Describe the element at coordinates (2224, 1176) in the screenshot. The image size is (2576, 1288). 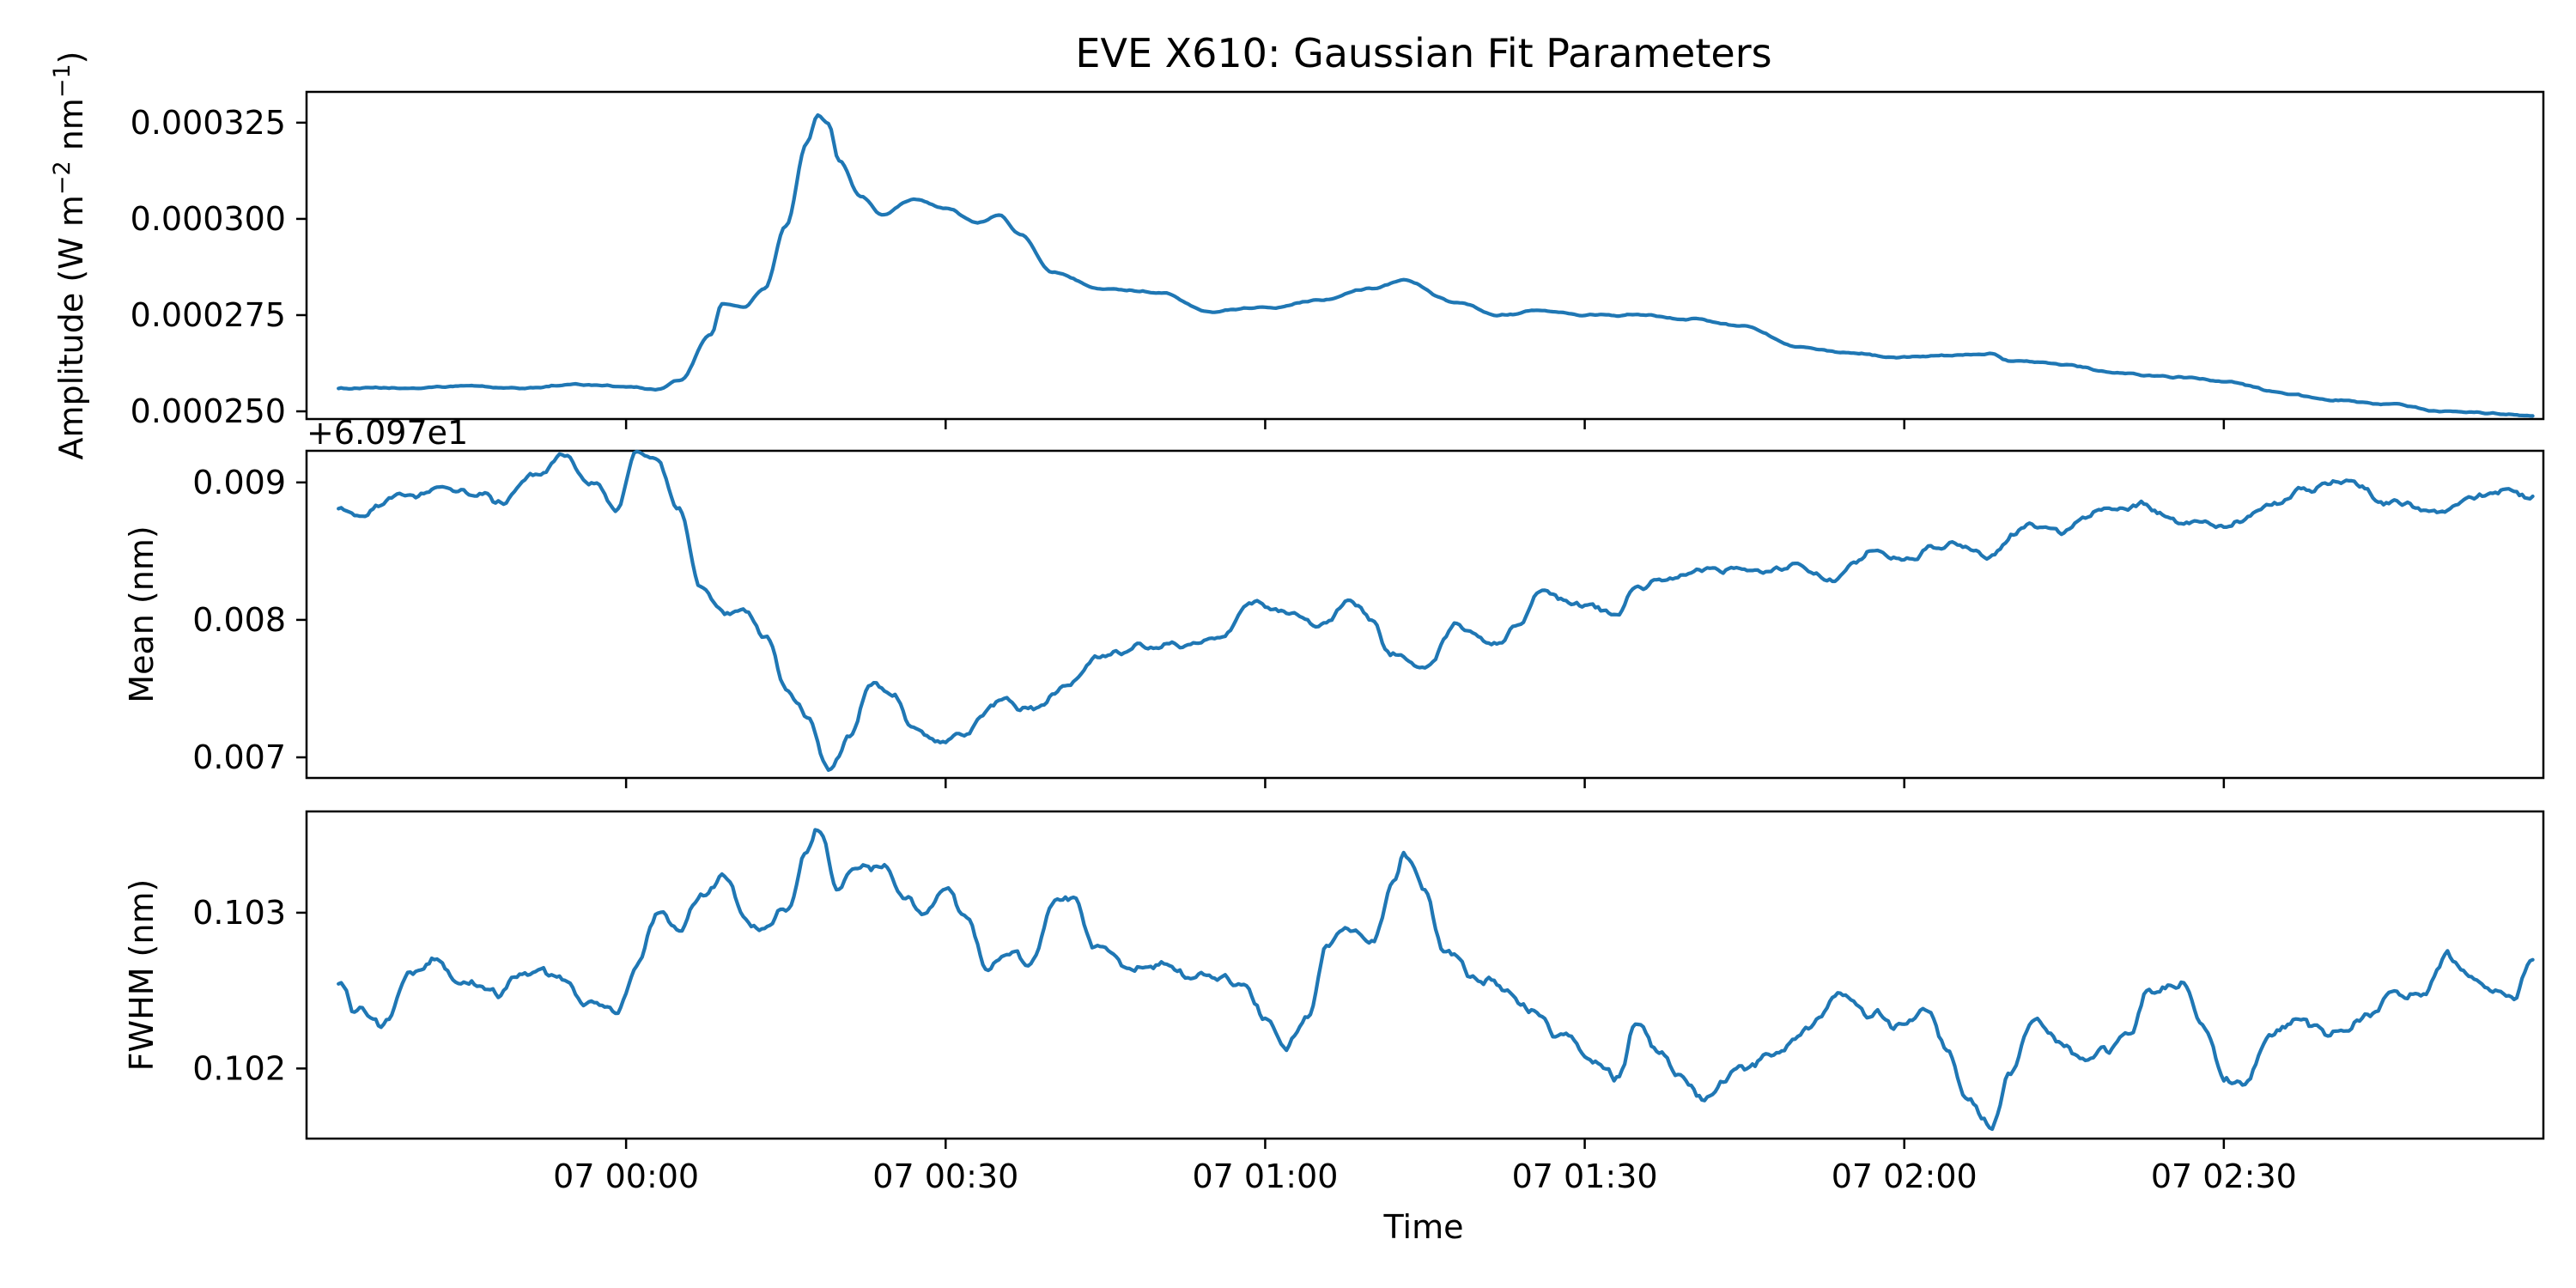
I see `x-tick-label: 07 02:30` at that location.